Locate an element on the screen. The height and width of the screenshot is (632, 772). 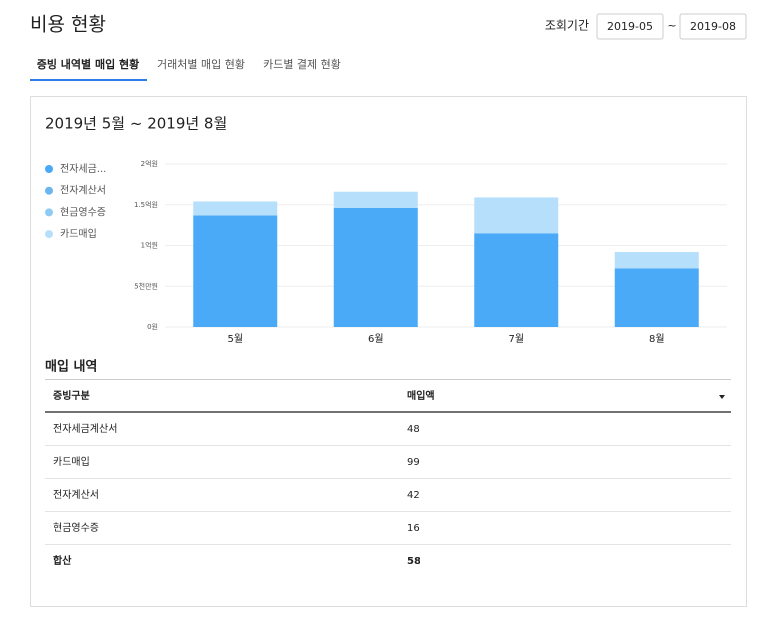
chart-title: 2019년 5월 ~ 2019년 8월 is located at coordinates (136, 124).